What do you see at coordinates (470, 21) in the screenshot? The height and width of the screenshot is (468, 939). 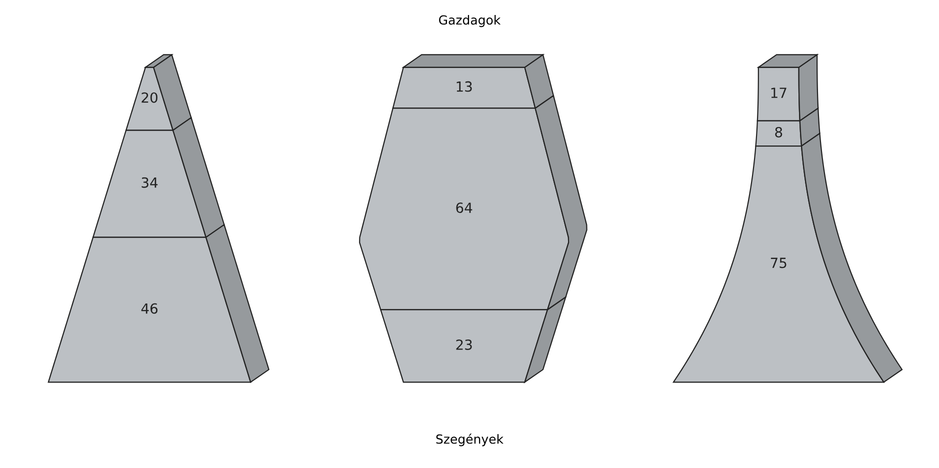 I see `text: Gazdagok` at bounding box center [470, 21].